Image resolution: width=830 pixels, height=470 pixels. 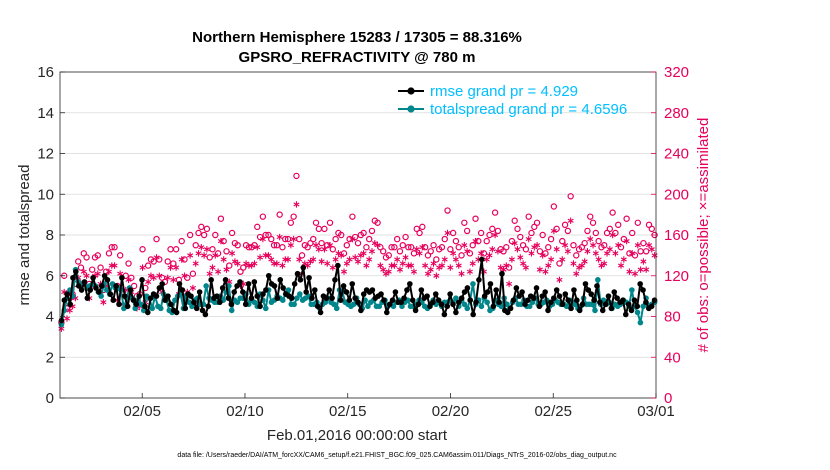 What do you see at coordinates (656, 411) in the screenshot?
I see `x-tick-label: 03/01` at bounding box center [656, 411].